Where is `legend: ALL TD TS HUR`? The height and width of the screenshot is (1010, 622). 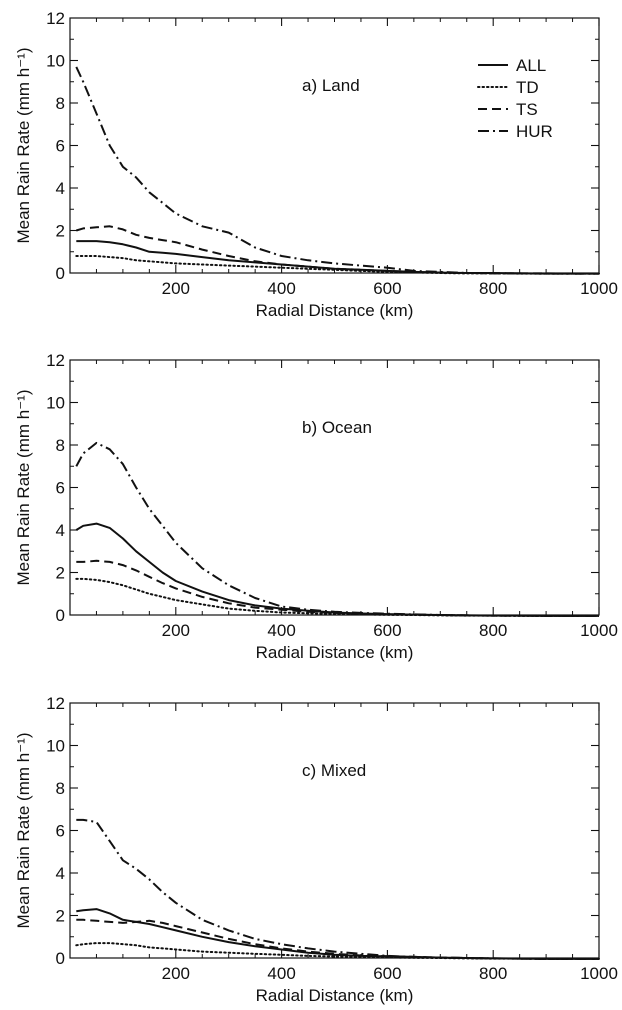 legend: ALL TD TS HUR is located at coordinates (515, 98).